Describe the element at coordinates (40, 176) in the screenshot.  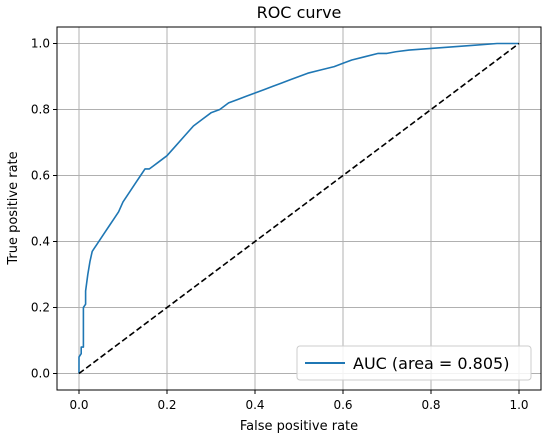
I see `y-tick-label: 0.6` at that location.